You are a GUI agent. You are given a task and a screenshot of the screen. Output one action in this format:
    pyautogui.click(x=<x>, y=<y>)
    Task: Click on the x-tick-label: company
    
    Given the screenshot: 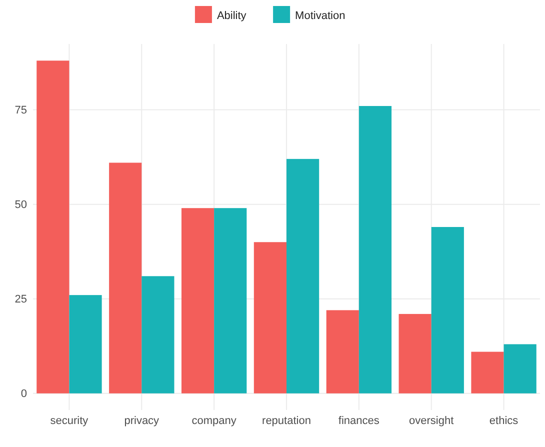 What is the action you would take?
    pyautogui.click(x=214, y=421)
    